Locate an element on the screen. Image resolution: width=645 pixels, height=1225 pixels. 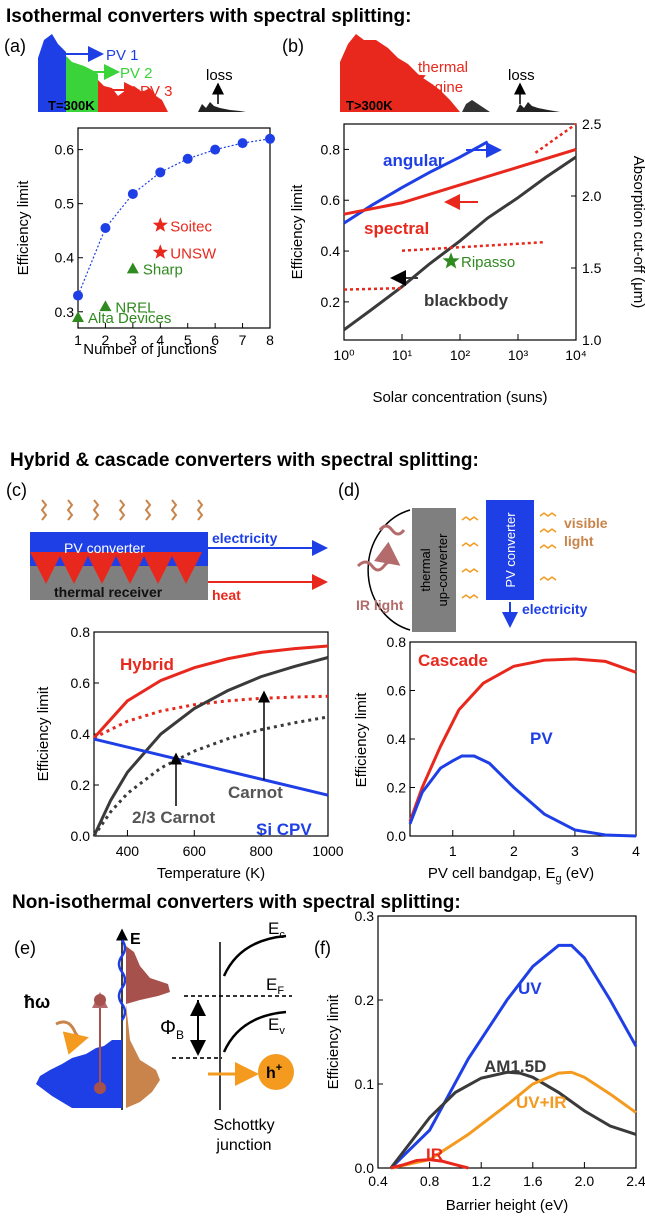
label-hbar-omega: ħω is located at coordinates (37, 1002).